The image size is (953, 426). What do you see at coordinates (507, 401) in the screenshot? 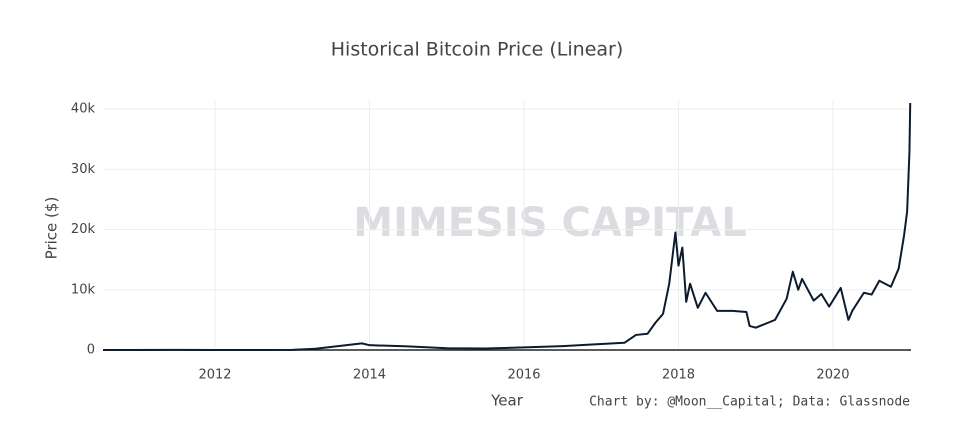
I see `x-axis-label: Year` at bounding box center [507, 401].